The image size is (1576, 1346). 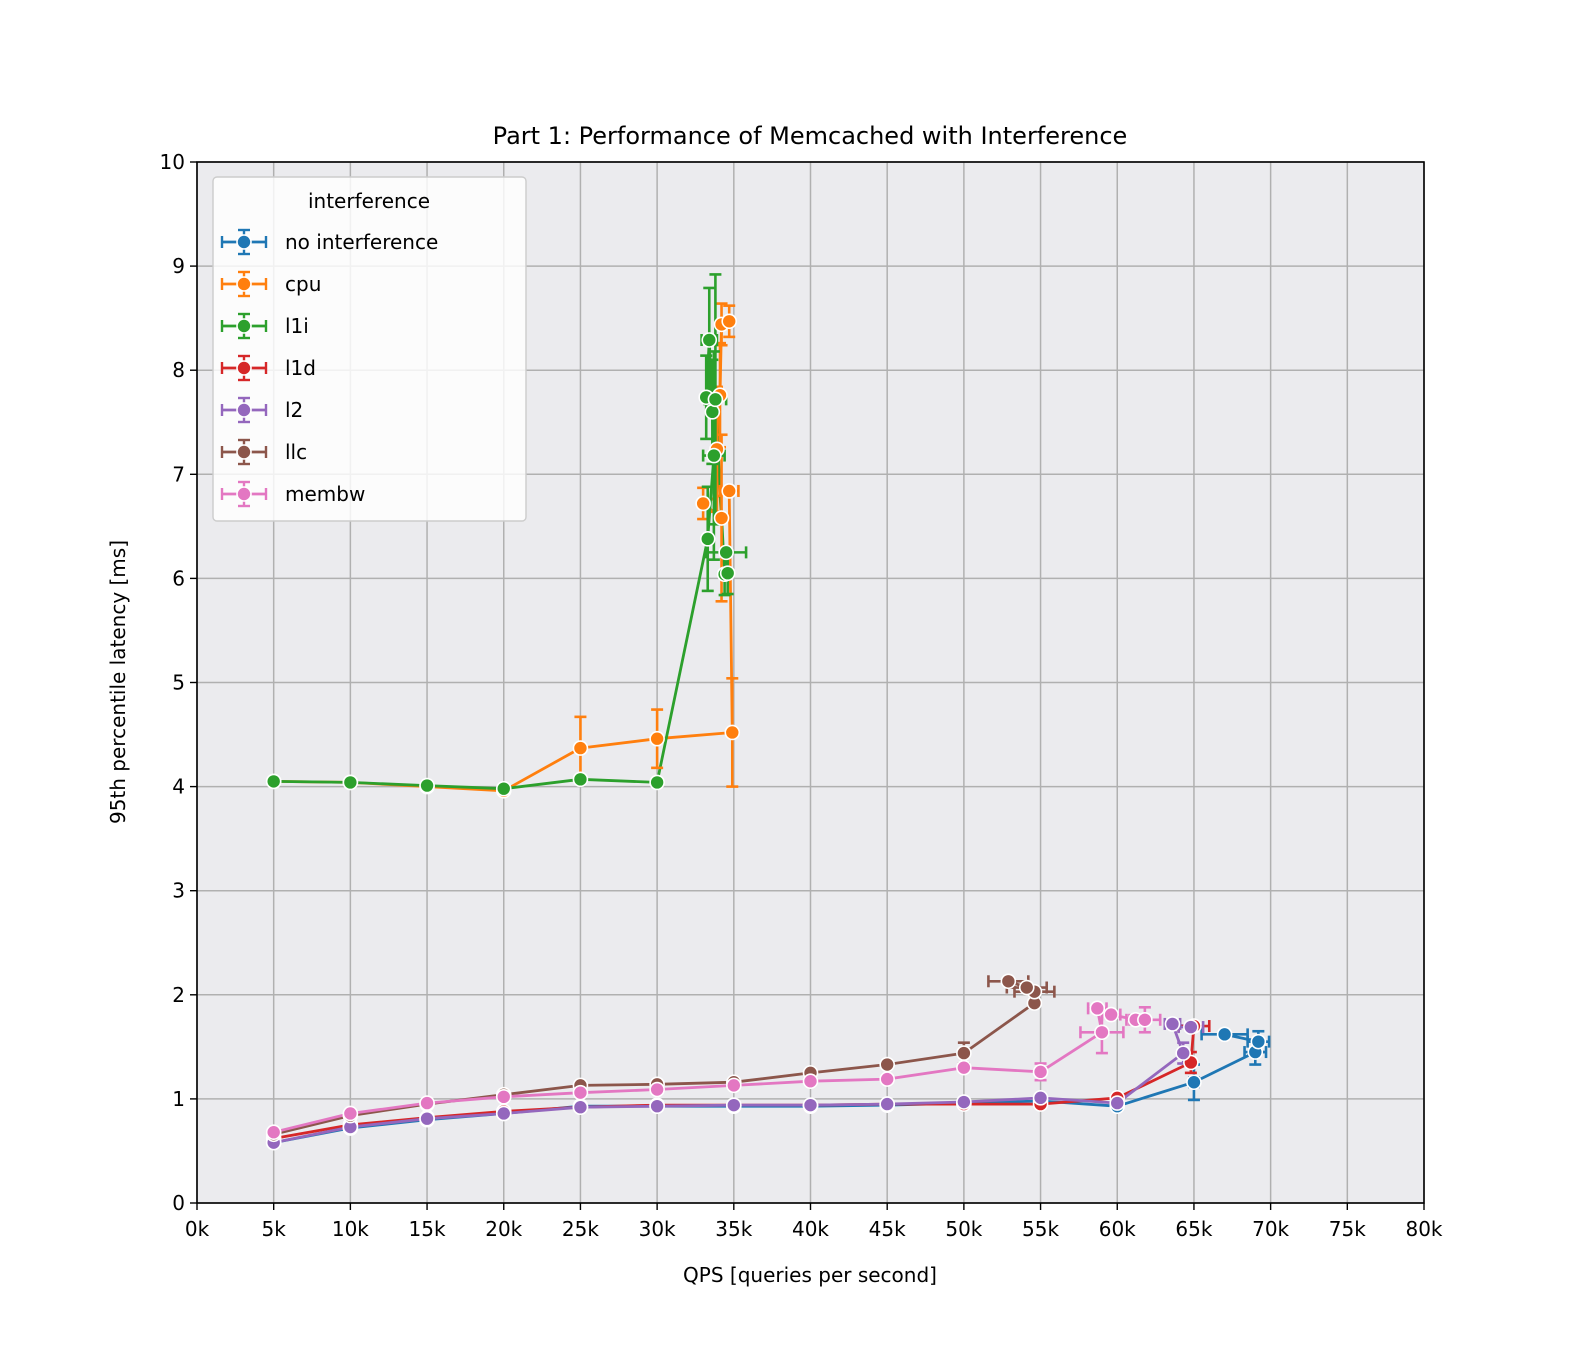 I want to click on y-tick-label: 1, so click(x=178, y=1099).